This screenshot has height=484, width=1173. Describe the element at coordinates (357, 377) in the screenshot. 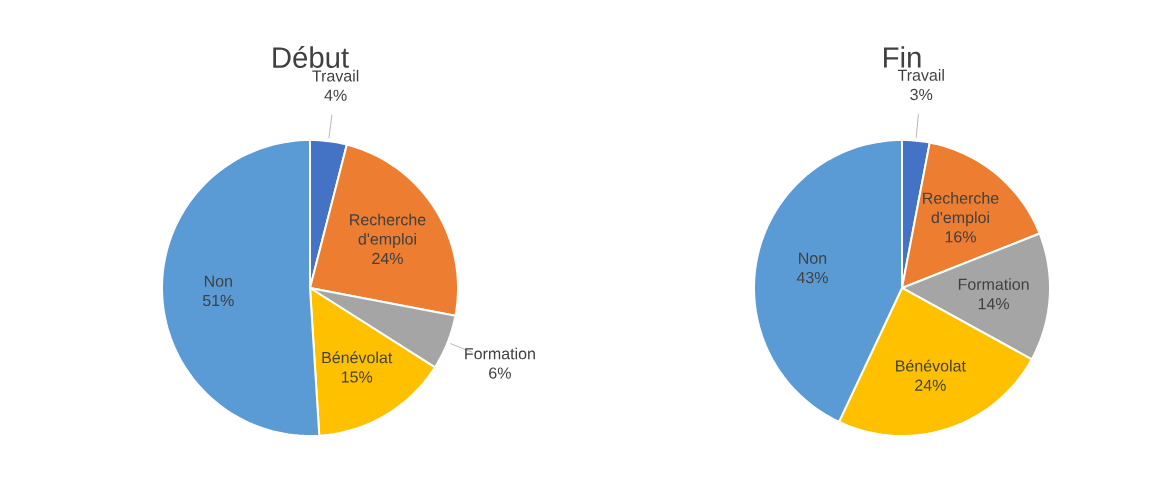

I see `data-label: 15%` at that location.